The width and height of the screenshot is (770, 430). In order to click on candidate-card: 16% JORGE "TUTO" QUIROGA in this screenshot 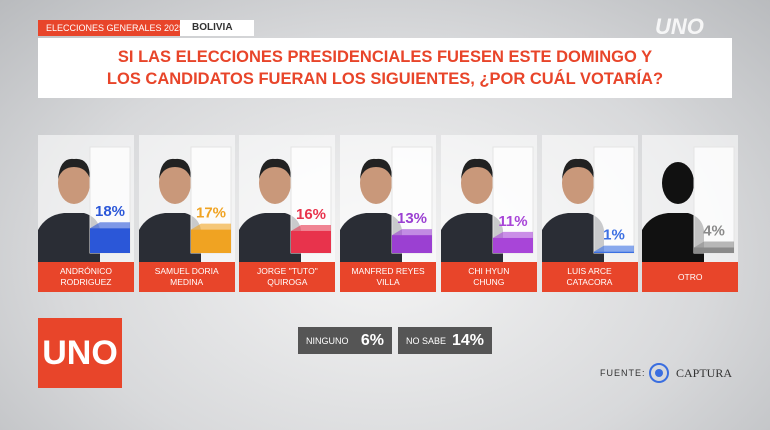, I will do `click(287, 213)`.